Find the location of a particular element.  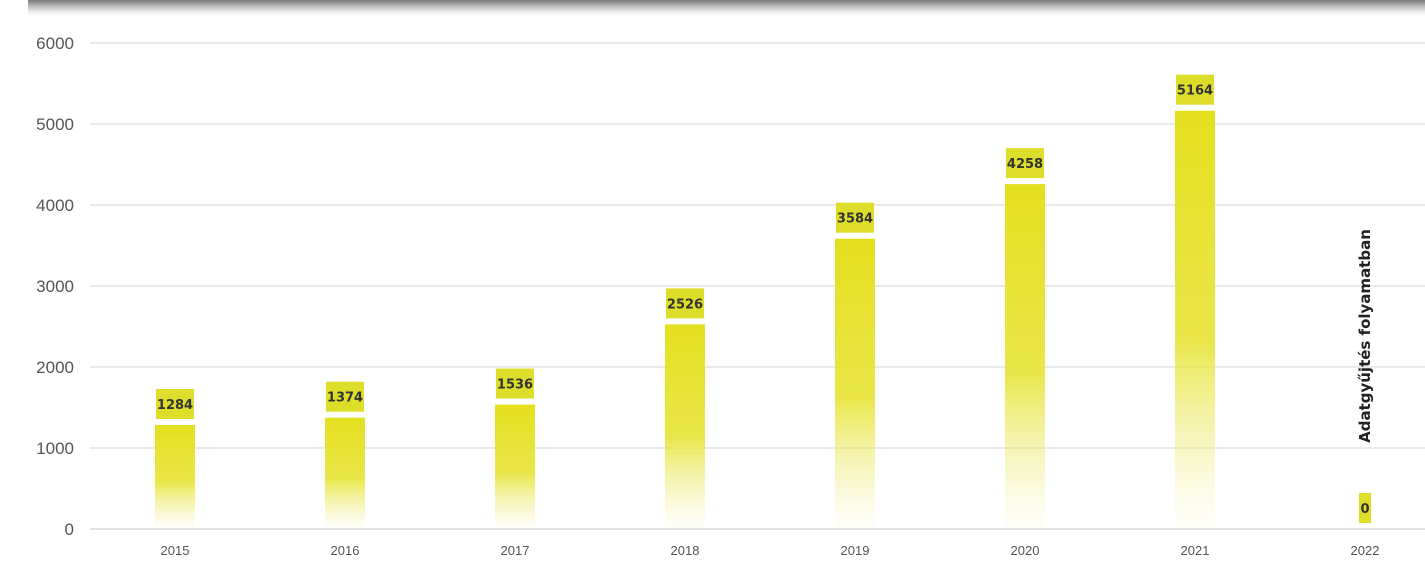

data-label-2019: 3584 is located at coordinates (855, 219).